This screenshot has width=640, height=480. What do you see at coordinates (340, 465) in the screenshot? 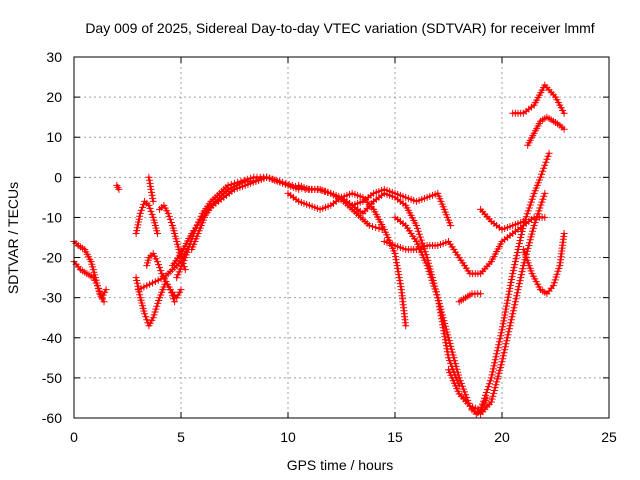
I see `x-axis-label: GPS time / hours` at bounding box center [340, 465].